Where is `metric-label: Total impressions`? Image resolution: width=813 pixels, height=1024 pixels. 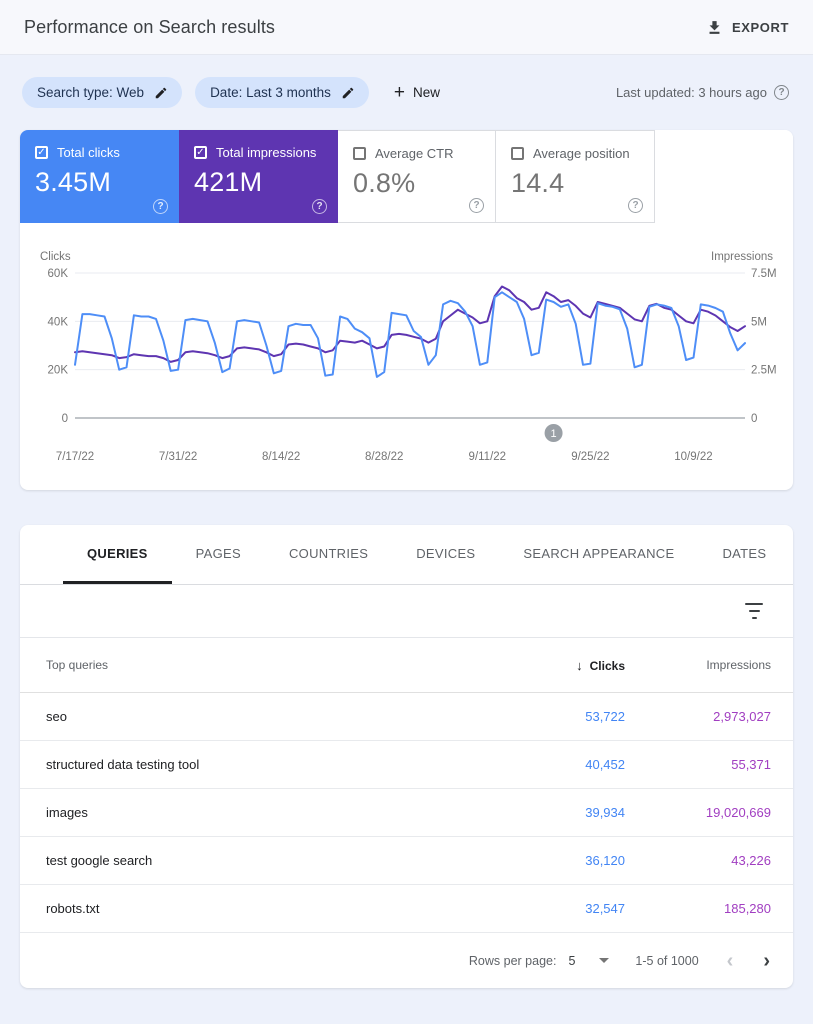
metric-label: Total impressions is located at coordinates (266, 152).